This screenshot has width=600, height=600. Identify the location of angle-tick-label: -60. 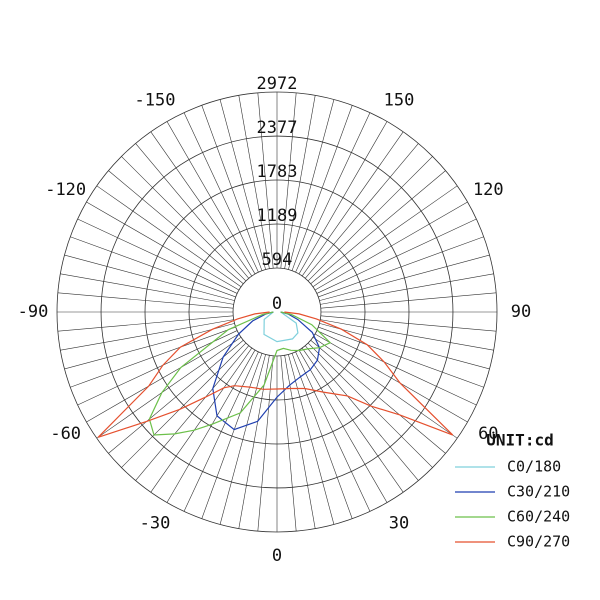
(65, 434).